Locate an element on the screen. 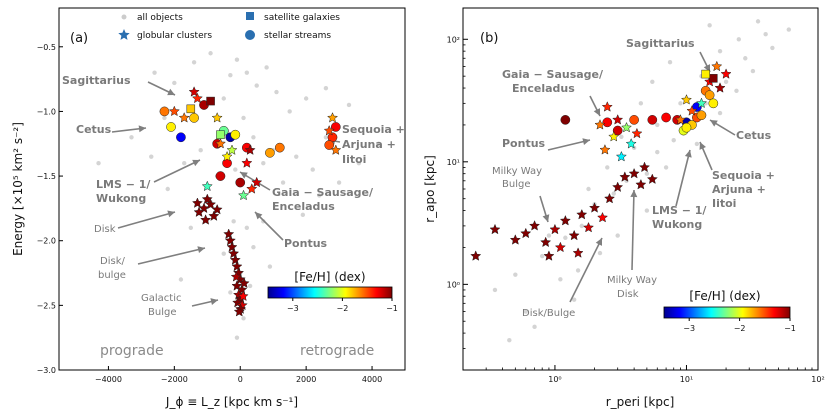 The image size is (830, 419). xlabel-a: J_ϕ ≡ L_z [kpc km s⁻¹] is located at coordinates (231, 402).